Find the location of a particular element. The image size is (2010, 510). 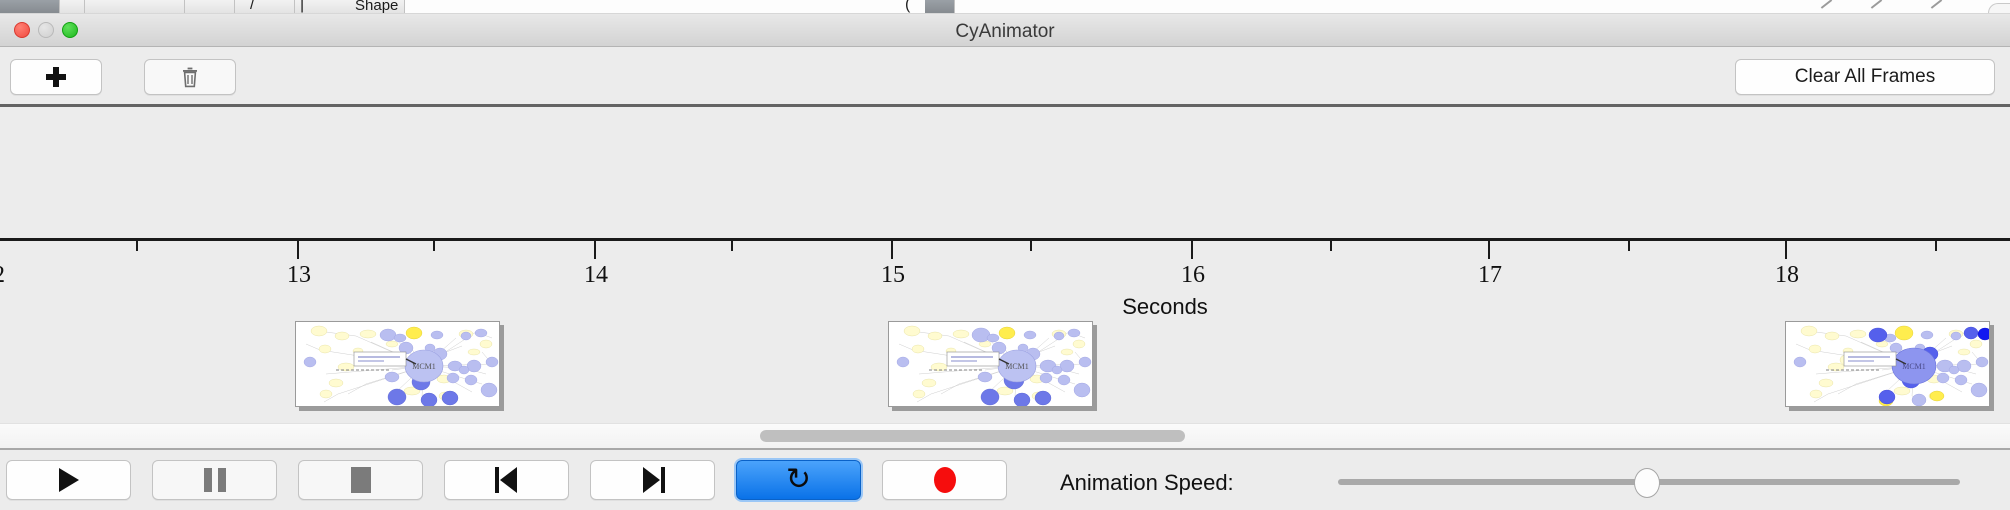

axis-tick-label: 2 is located at coordinates (2, 275).